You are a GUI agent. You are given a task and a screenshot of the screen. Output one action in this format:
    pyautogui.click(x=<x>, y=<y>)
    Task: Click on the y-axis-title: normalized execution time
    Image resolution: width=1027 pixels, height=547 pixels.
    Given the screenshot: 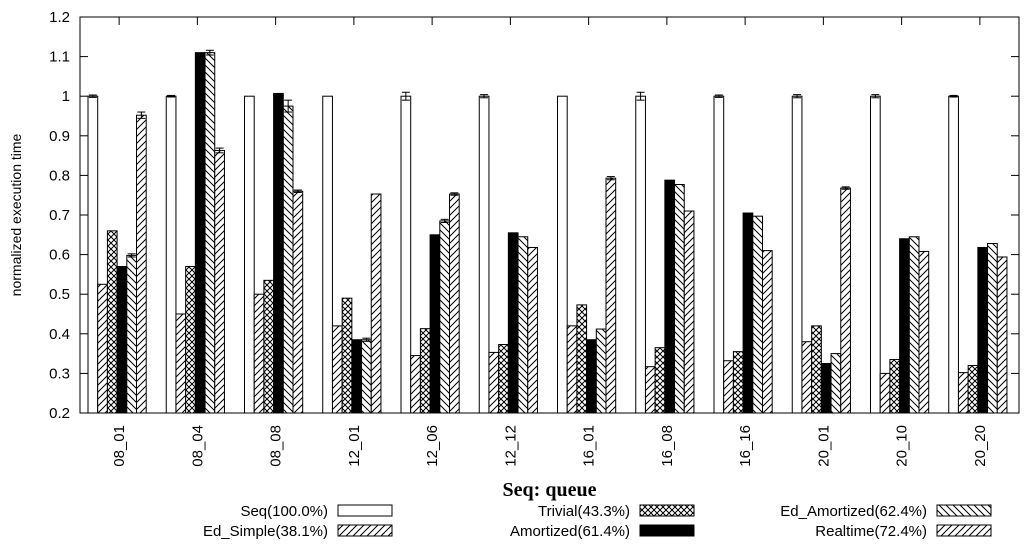 What is the action you would take?
    pyautogui.click(x=16, y=214)
    